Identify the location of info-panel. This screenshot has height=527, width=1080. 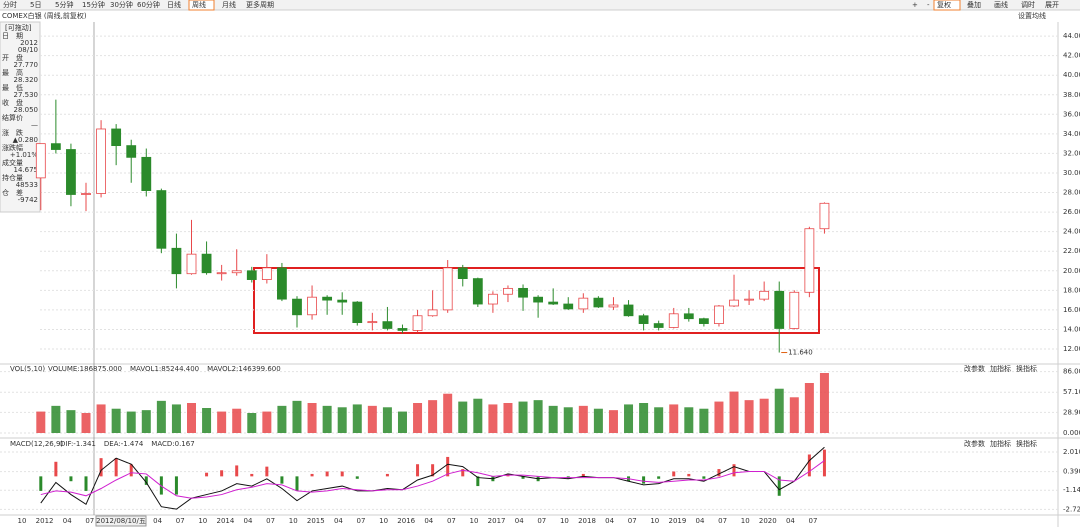
(20, 117).